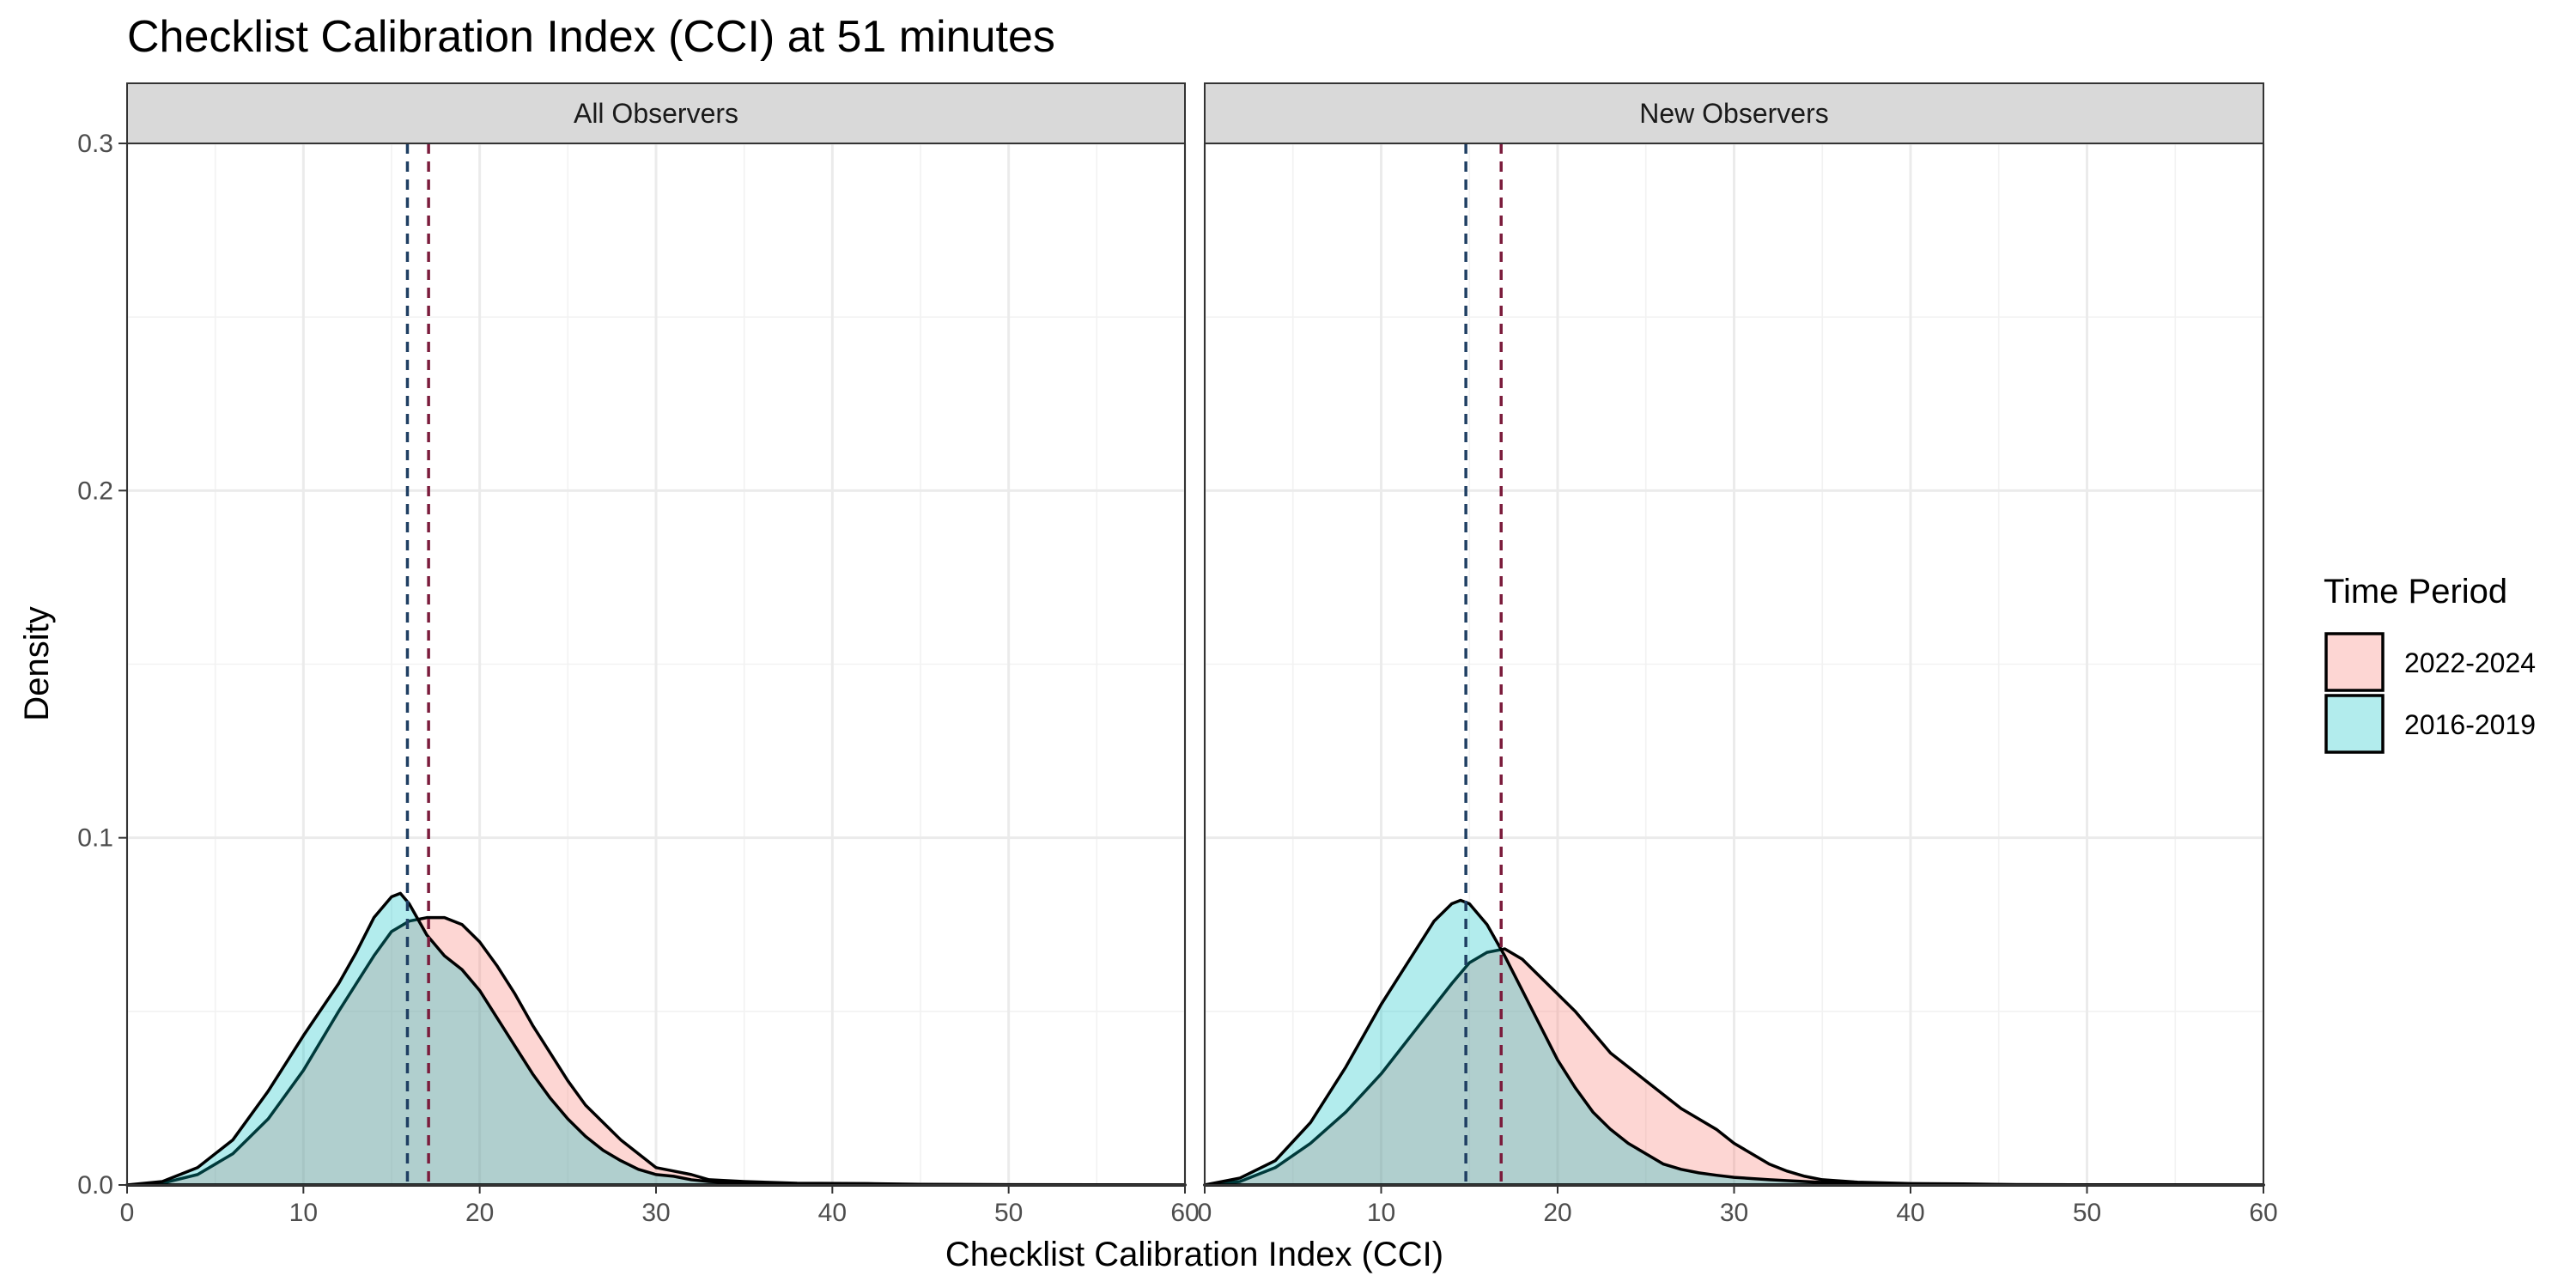 The width and height of the screenshot is (2576, 1288). What do you see at coordinates (1194, 1254) in the screenshot?
I see `x-axis-title: Checklist Calibration Index (CCI)` at bounding box center [1194, 1254].